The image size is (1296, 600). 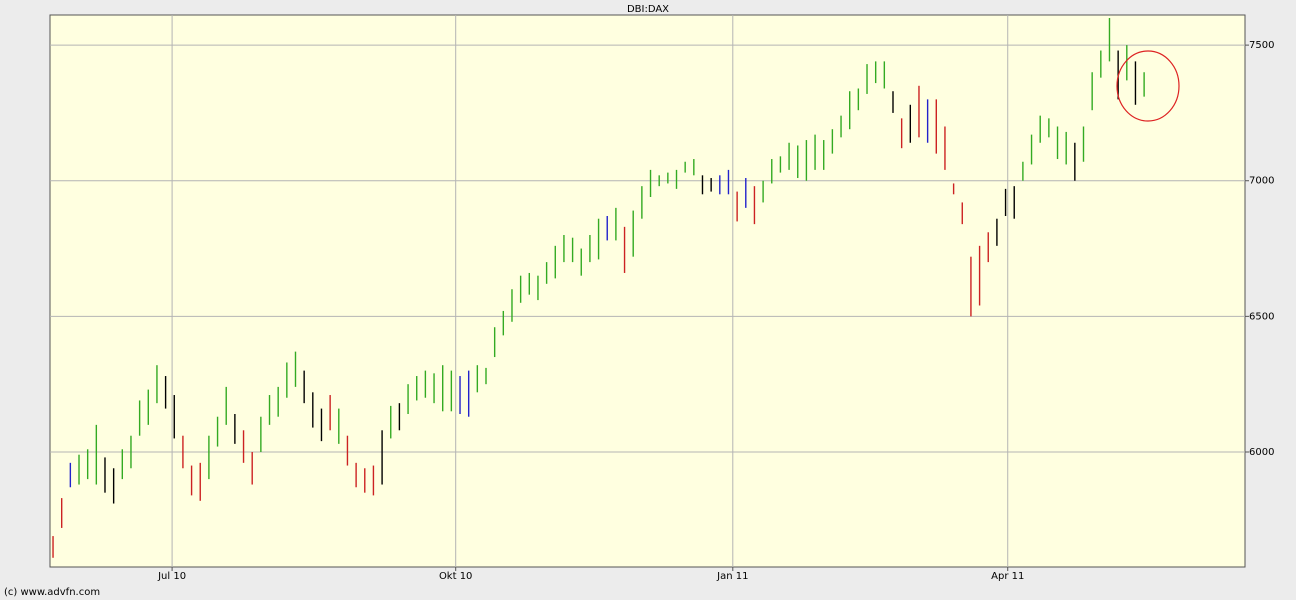 I want to click on chart-title: DBI:DAX, so click(x=648, y=9).